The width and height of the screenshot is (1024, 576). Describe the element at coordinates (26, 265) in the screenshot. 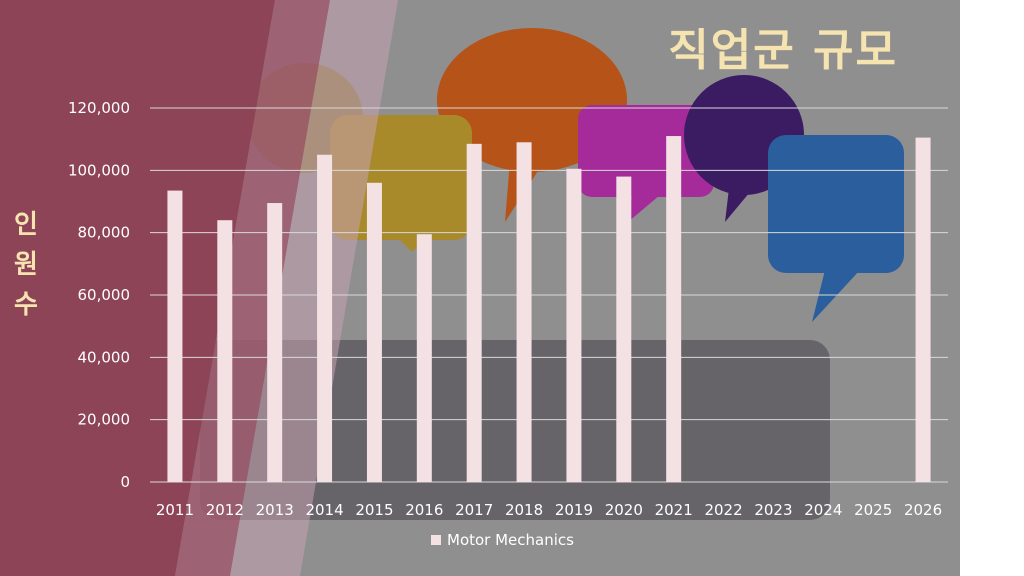

I see `y-axis-label-char: 원` at that location.